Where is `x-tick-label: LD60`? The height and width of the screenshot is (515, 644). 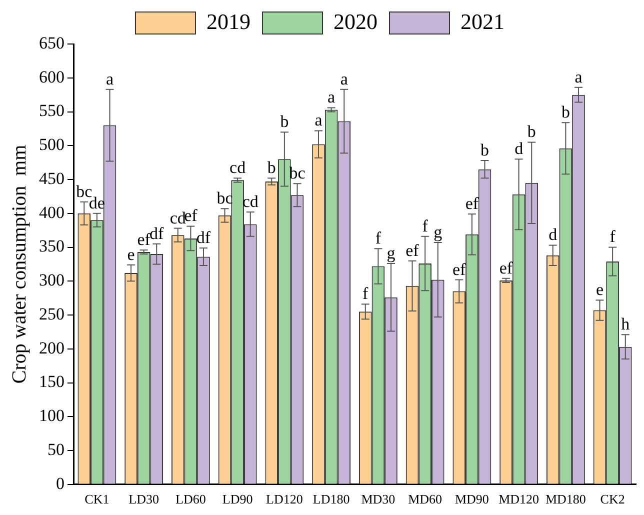 x-tick-label: LD60 is located at coordinates (191, 499).